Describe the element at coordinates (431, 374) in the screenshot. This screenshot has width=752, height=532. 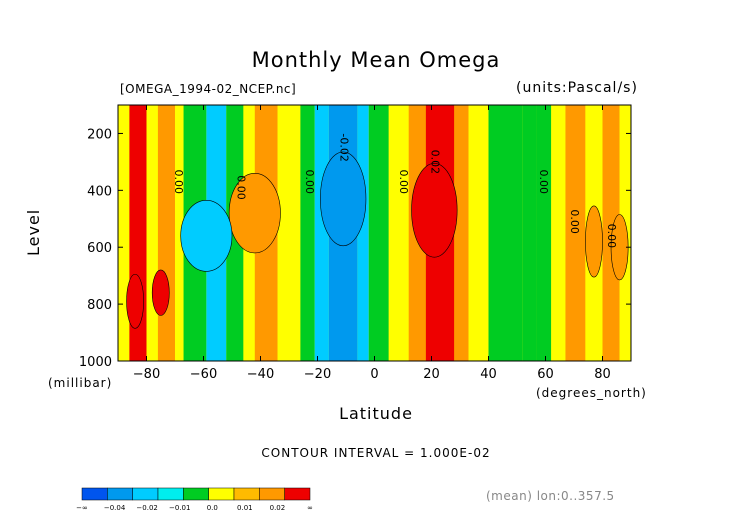
I see `x-tick-label: 20` at that location.